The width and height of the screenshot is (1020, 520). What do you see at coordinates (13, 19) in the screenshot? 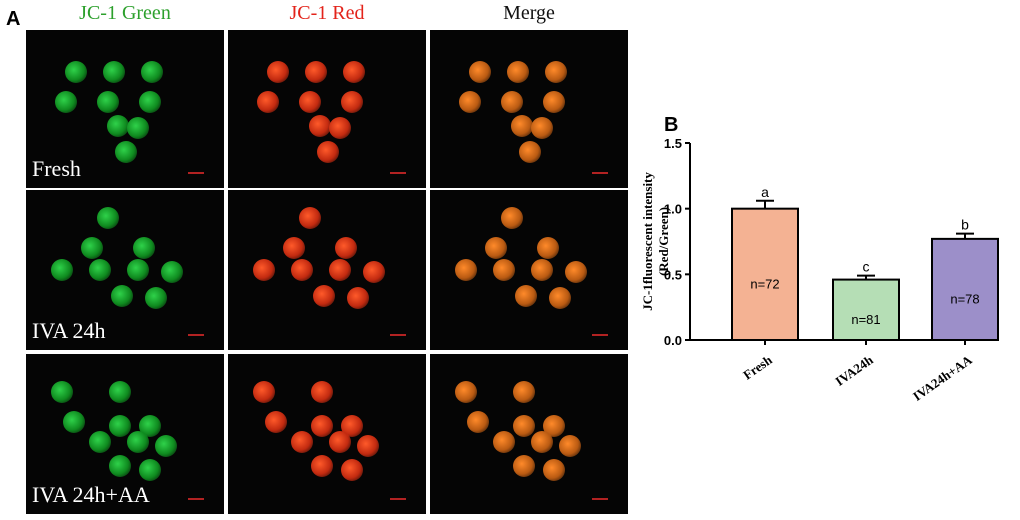
I see `panel-a-label: A` at bounding box center [13, 19].